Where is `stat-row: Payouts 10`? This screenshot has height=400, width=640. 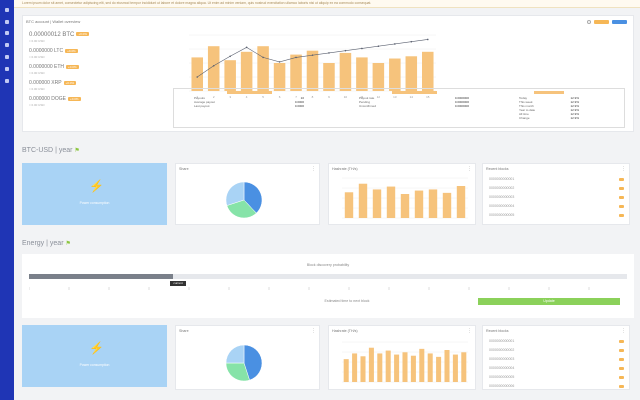
stat-row: Payouts 10 is located at coordinates (249, 98).